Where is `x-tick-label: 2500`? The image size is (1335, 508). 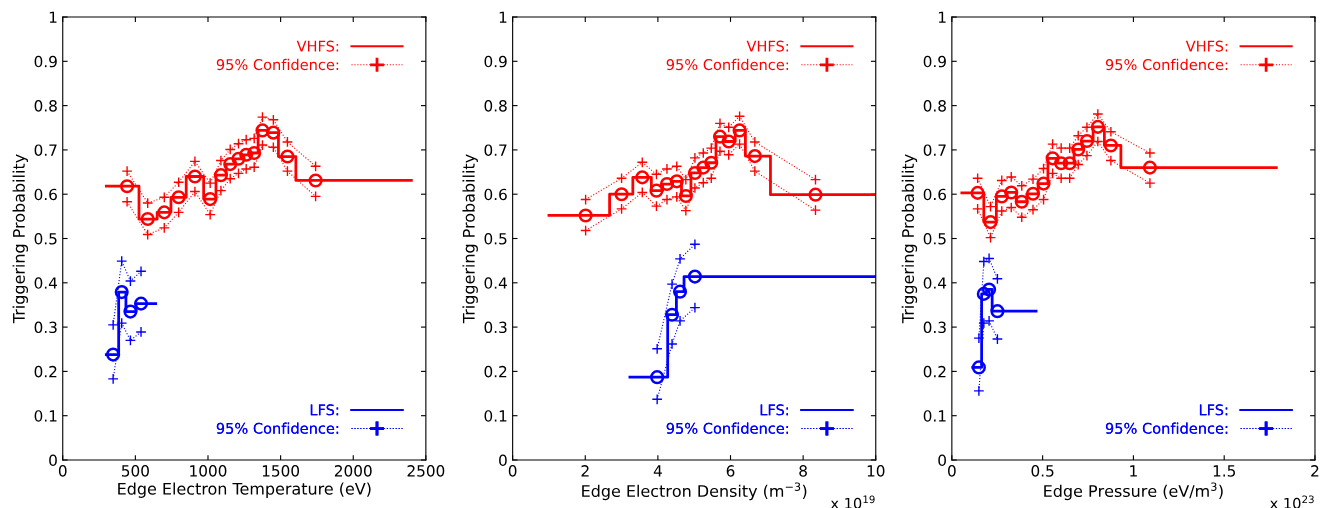 x-tick-label: 2500 is located at coordinates (426, 471).